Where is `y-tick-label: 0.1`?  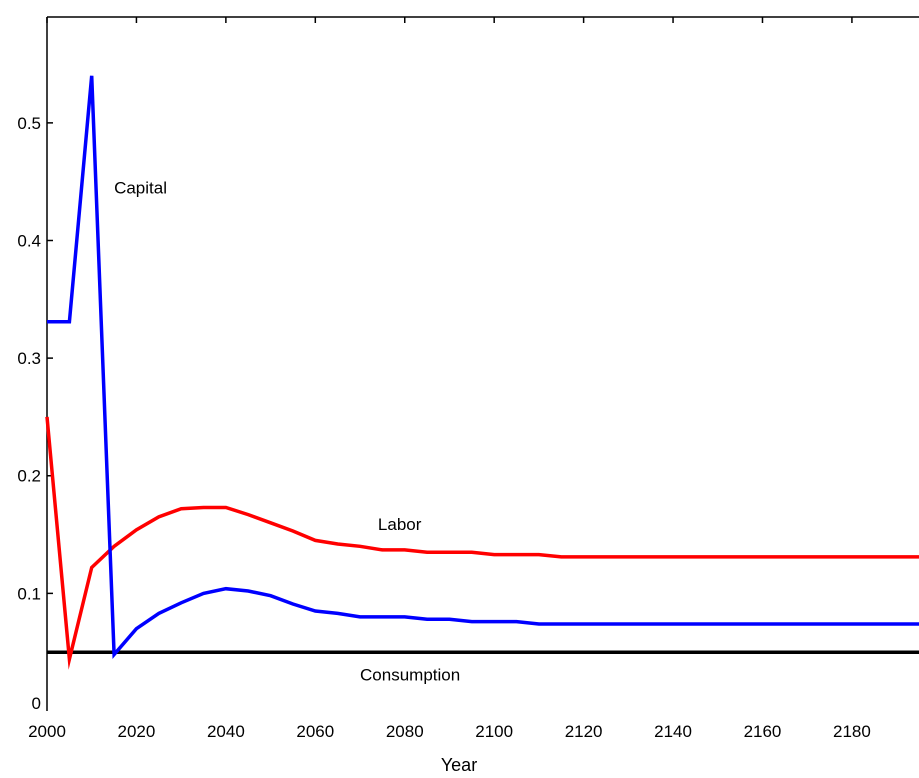 y-tick-label: 0.1 is located at coordinates (29, 593).